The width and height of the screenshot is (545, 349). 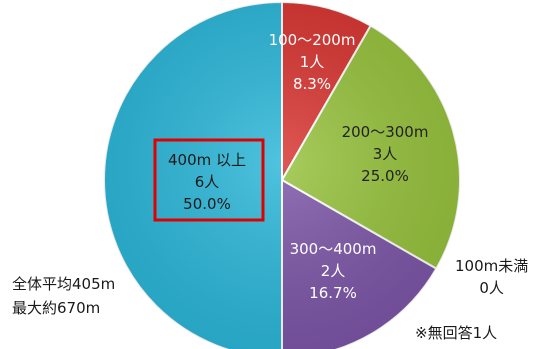 What do you see at coordinates (491, 288) in the screenshot?
I see `zero-category-count: 0人` at bounding box center [491, 288].